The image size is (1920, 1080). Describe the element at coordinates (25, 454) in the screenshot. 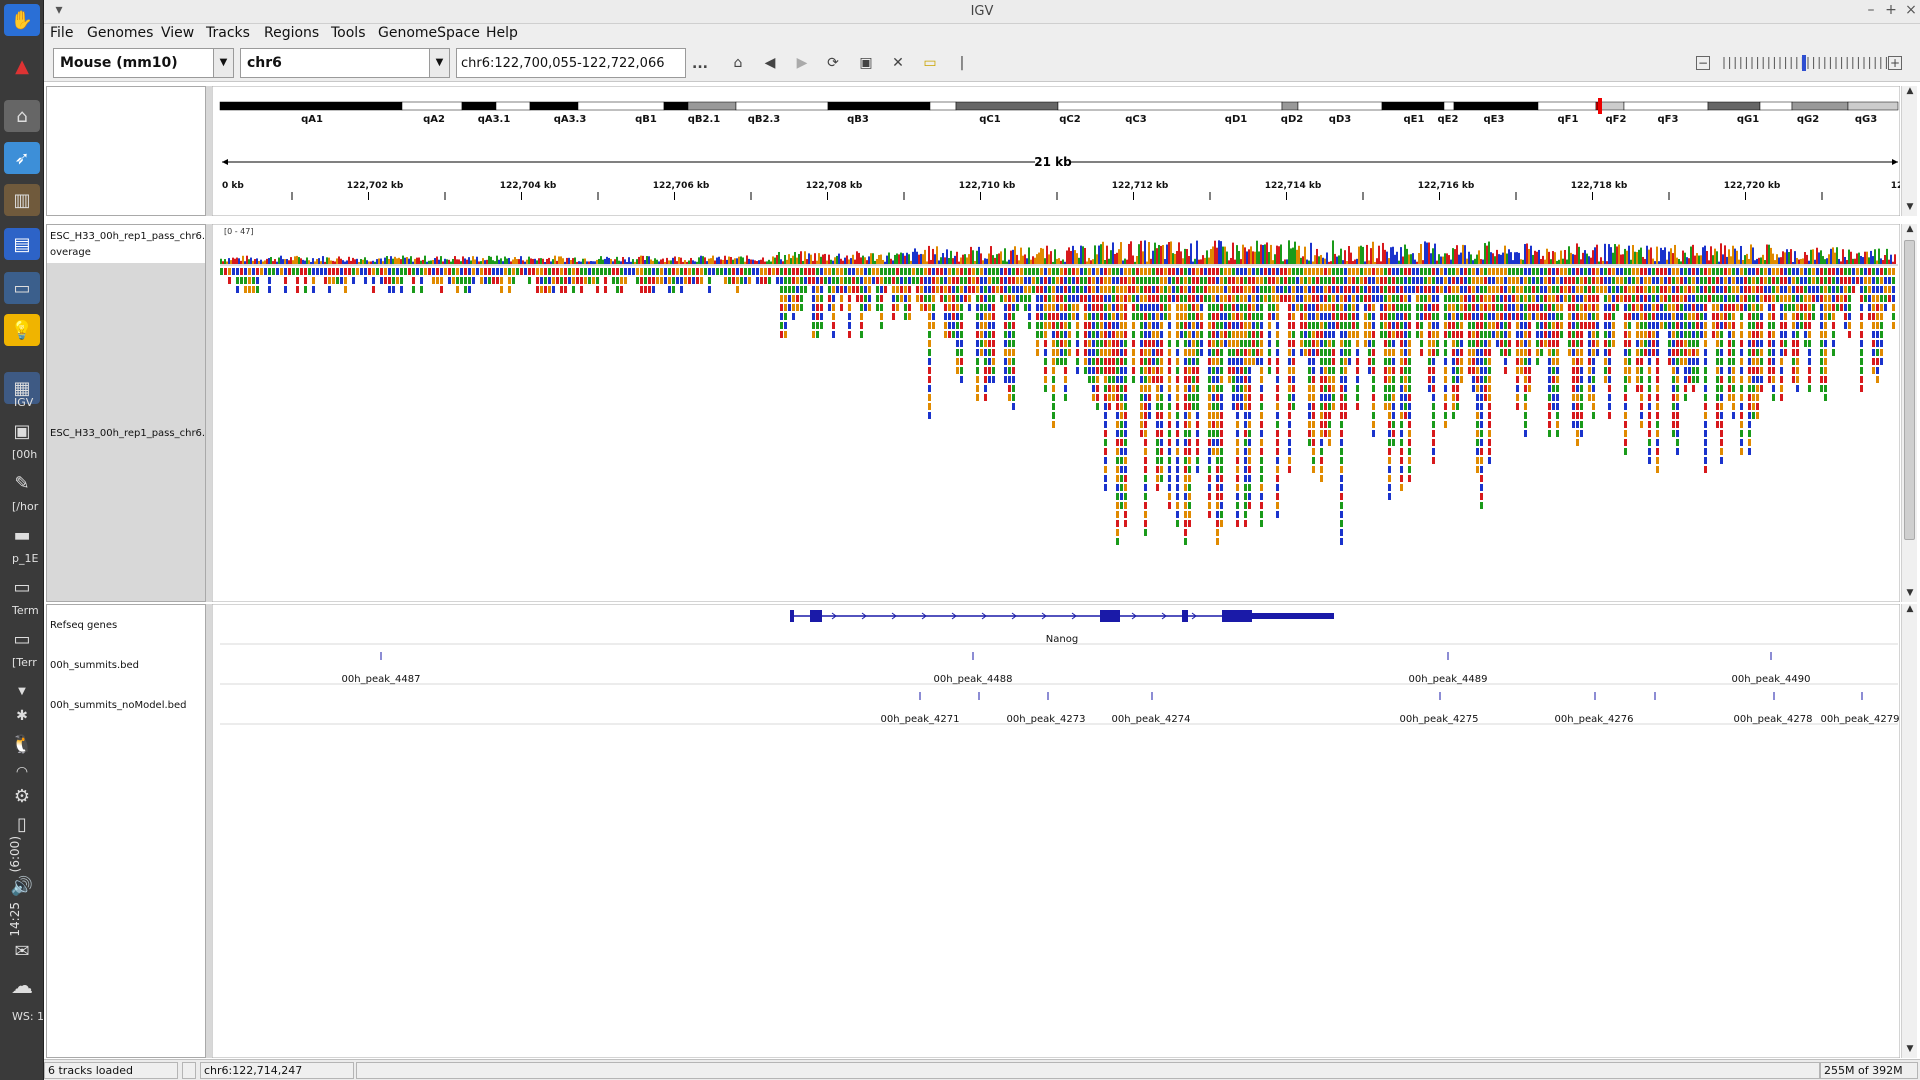

I see `dock-label-00h: [00h` at that location.